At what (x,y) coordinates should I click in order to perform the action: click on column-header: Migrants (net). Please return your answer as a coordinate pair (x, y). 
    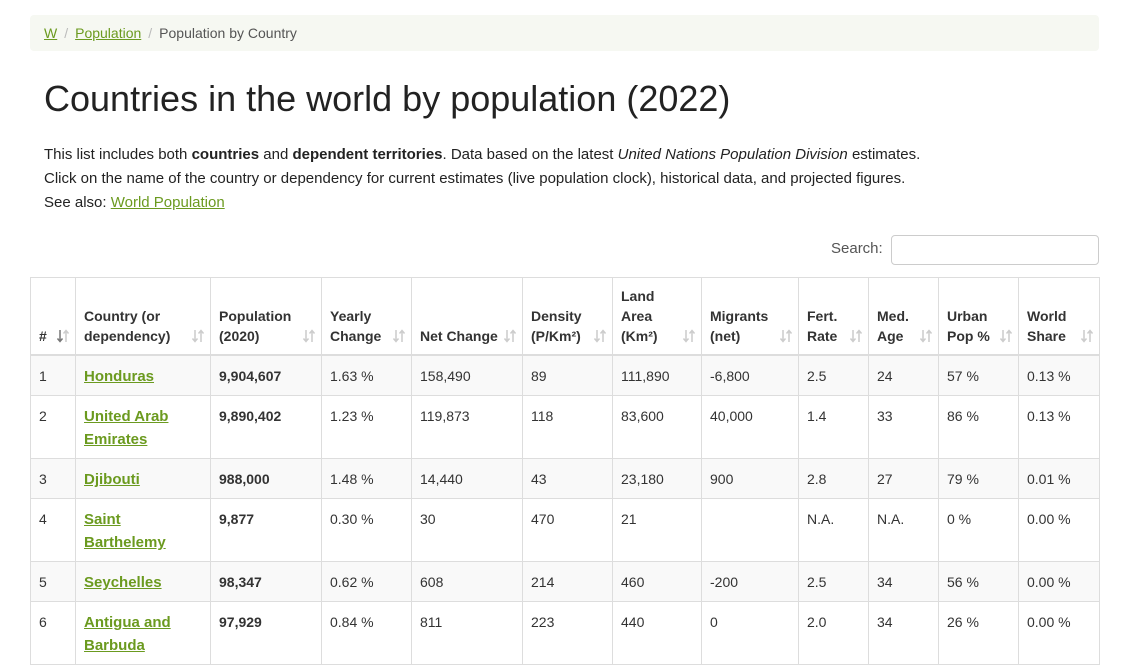
    Looking at the image, I should click on (750, 316).